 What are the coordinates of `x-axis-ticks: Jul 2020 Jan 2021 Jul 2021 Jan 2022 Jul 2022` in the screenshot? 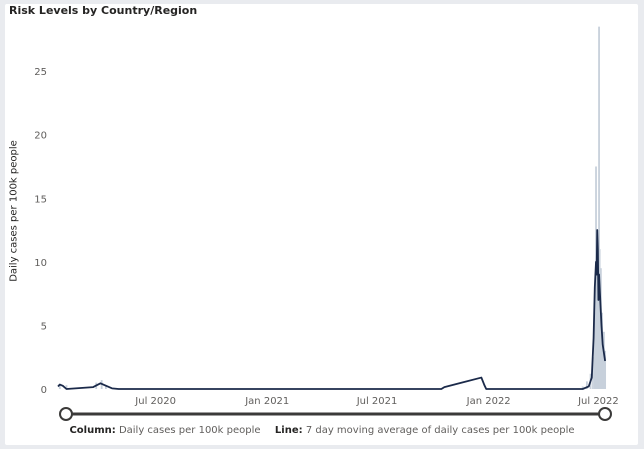 It's located at (376, 401).